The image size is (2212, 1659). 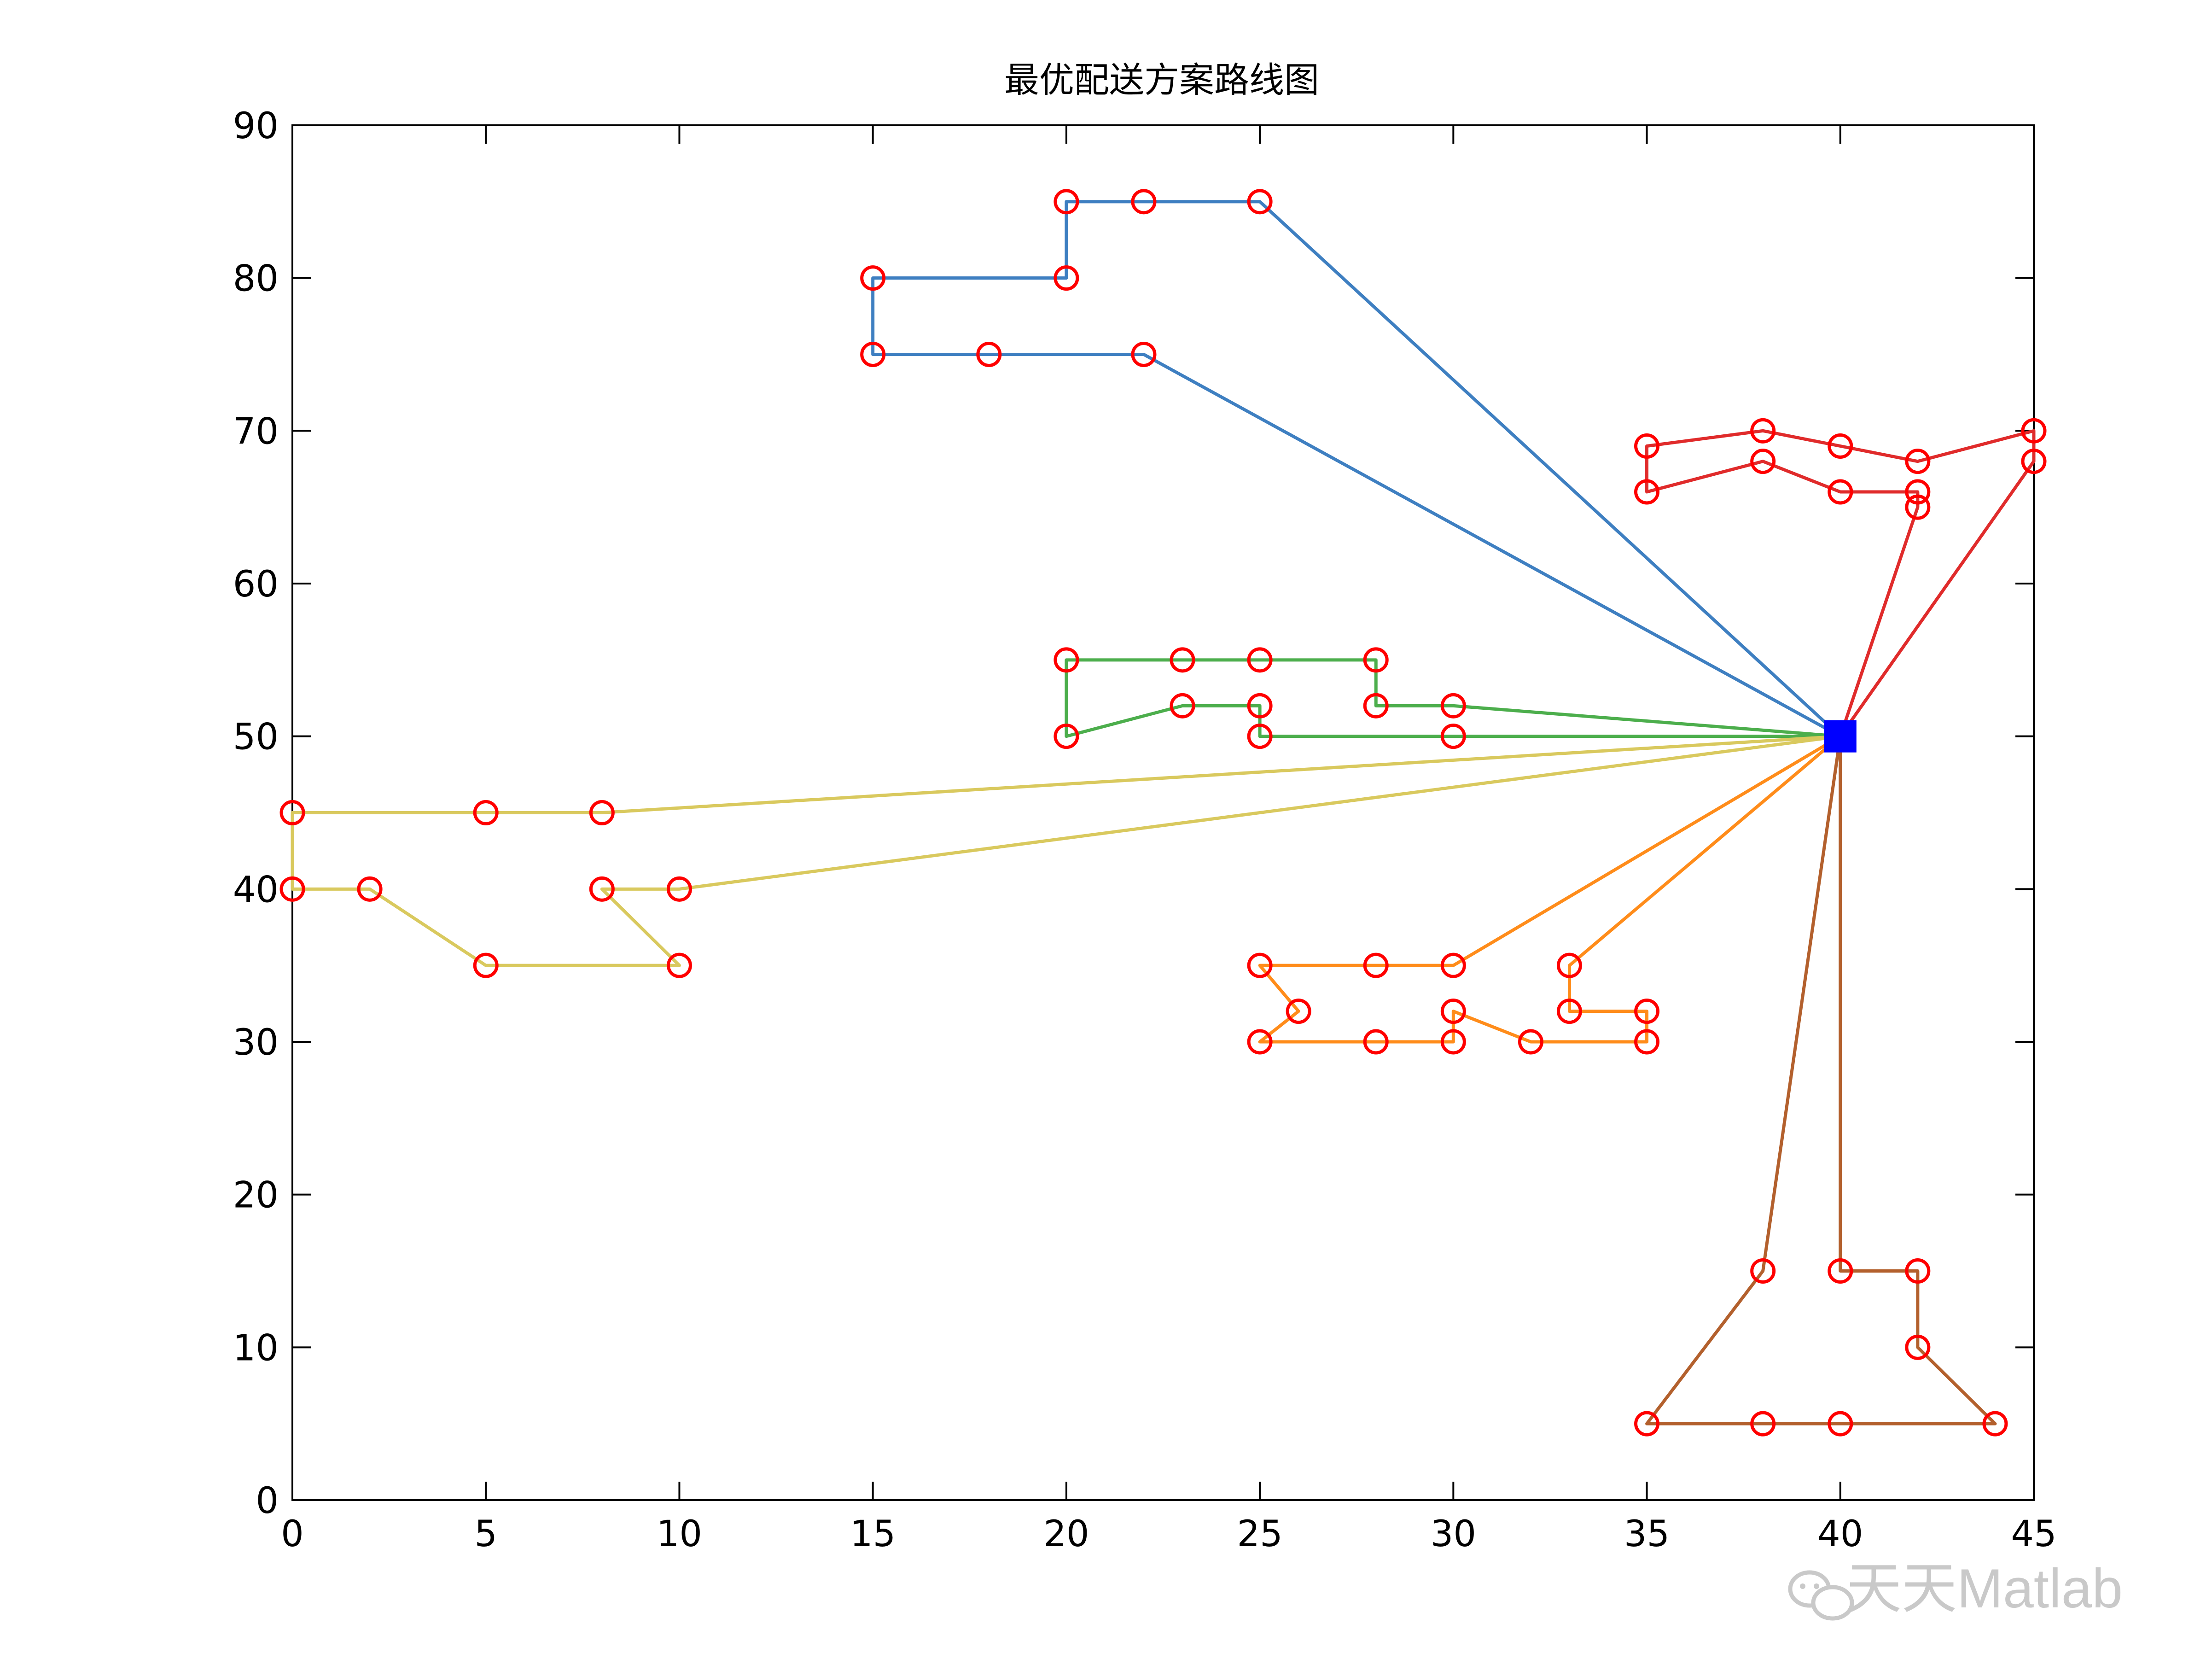 What do you see at coordinates (1453, 1534) in the screenshot?
I see `x-tick-label: 30` at bounding box center [1453, 1534].